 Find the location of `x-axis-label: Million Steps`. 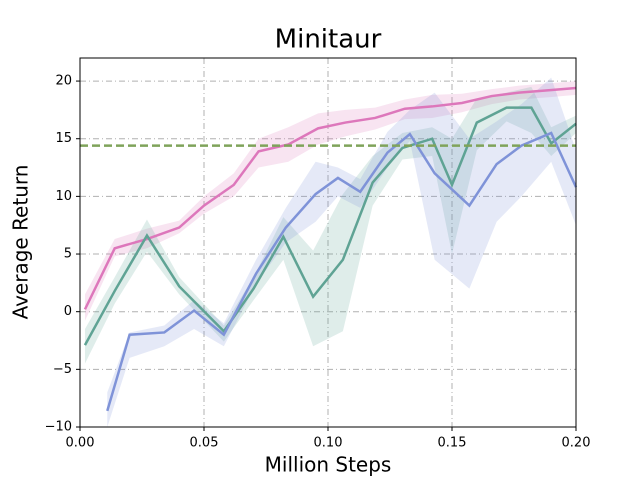

x-axis-label: Million Steps is located at coordinates (328, 465).